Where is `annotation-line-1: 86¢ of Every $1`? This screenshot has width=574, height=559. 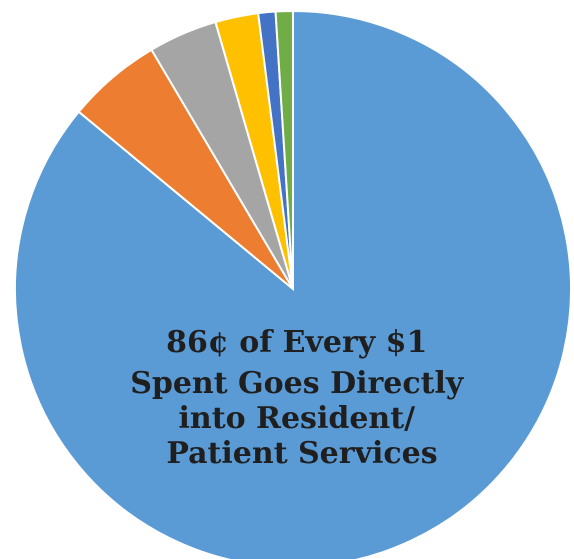 annotation-line-1: 86¢ of Every $1 is located at coordinates (296, 342).